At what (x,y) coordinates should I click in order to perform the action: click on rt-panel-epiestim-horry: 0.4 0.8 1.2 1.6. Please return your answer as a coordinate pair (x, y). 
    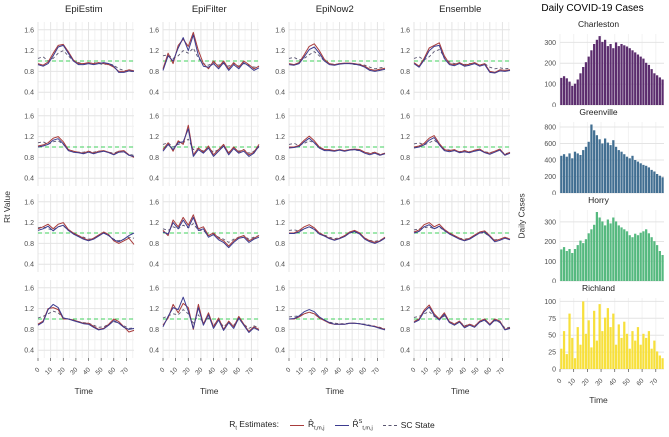
    Looking at the image, I should click on (79, 233).